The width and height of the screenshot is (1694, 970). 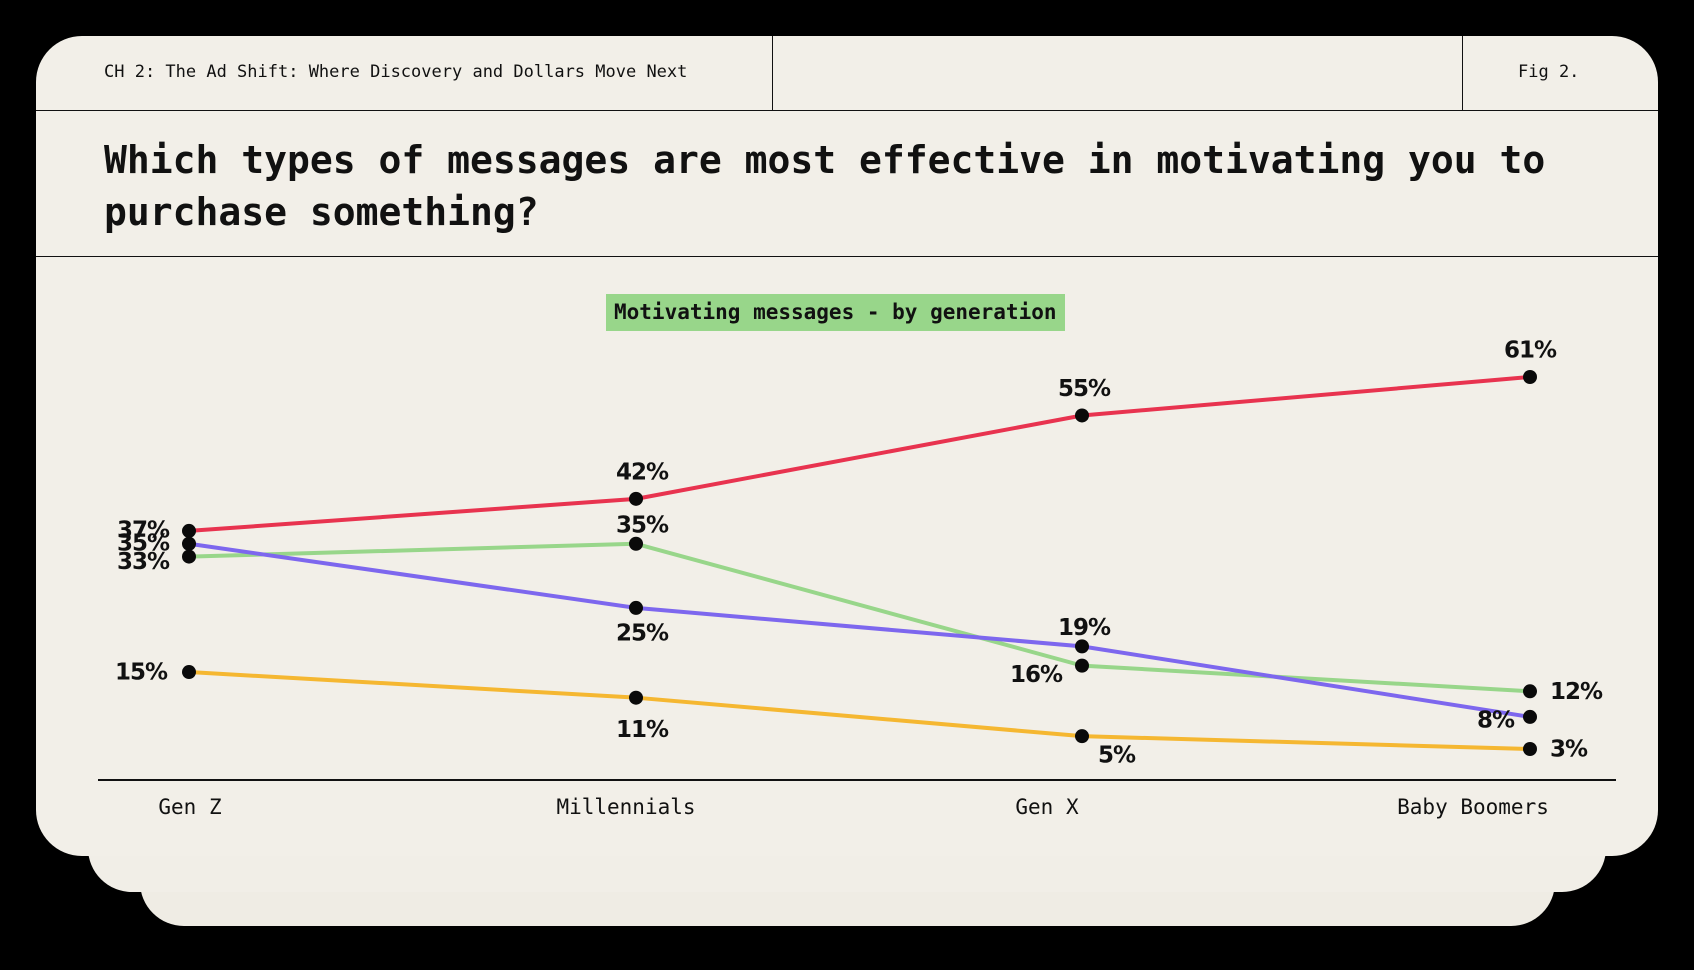 What do you see at coordinates (143, 562) in the screenshot?
I see `data-label-s2-1: 33%` at bounding box center [143, 562].